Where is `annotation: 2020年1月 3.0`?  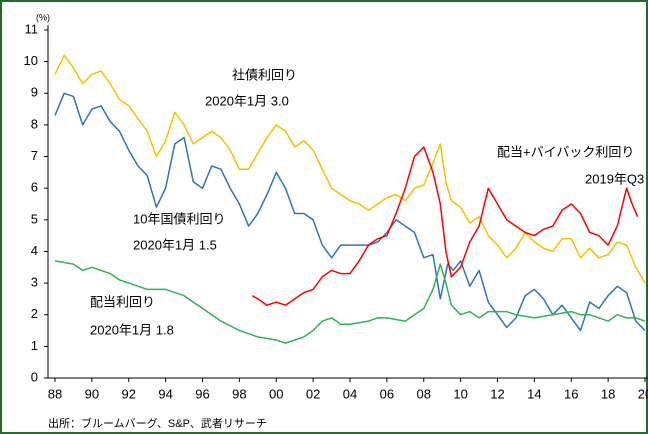
annotation: 2020年1月 3.0 is located at coordinates (247, 100).